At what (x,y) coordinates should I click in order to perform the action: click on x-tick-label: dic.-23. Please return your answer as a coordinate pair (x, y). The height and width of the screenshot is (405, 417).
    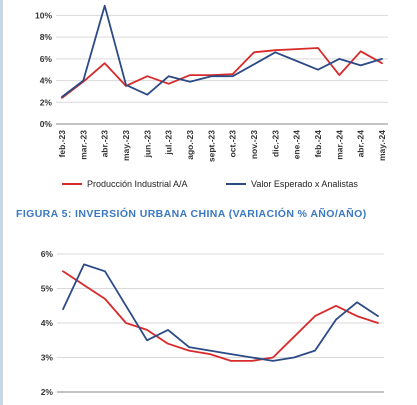
    Looking at the image, I should click on (275, 143).